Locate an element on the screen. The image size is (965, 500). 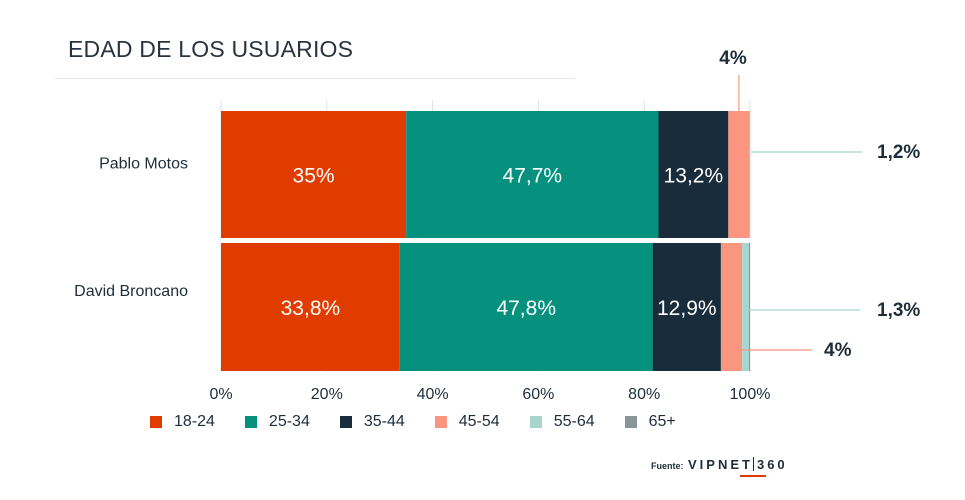
x-tick-label-2: 40% is located at coordinates (433, 394).